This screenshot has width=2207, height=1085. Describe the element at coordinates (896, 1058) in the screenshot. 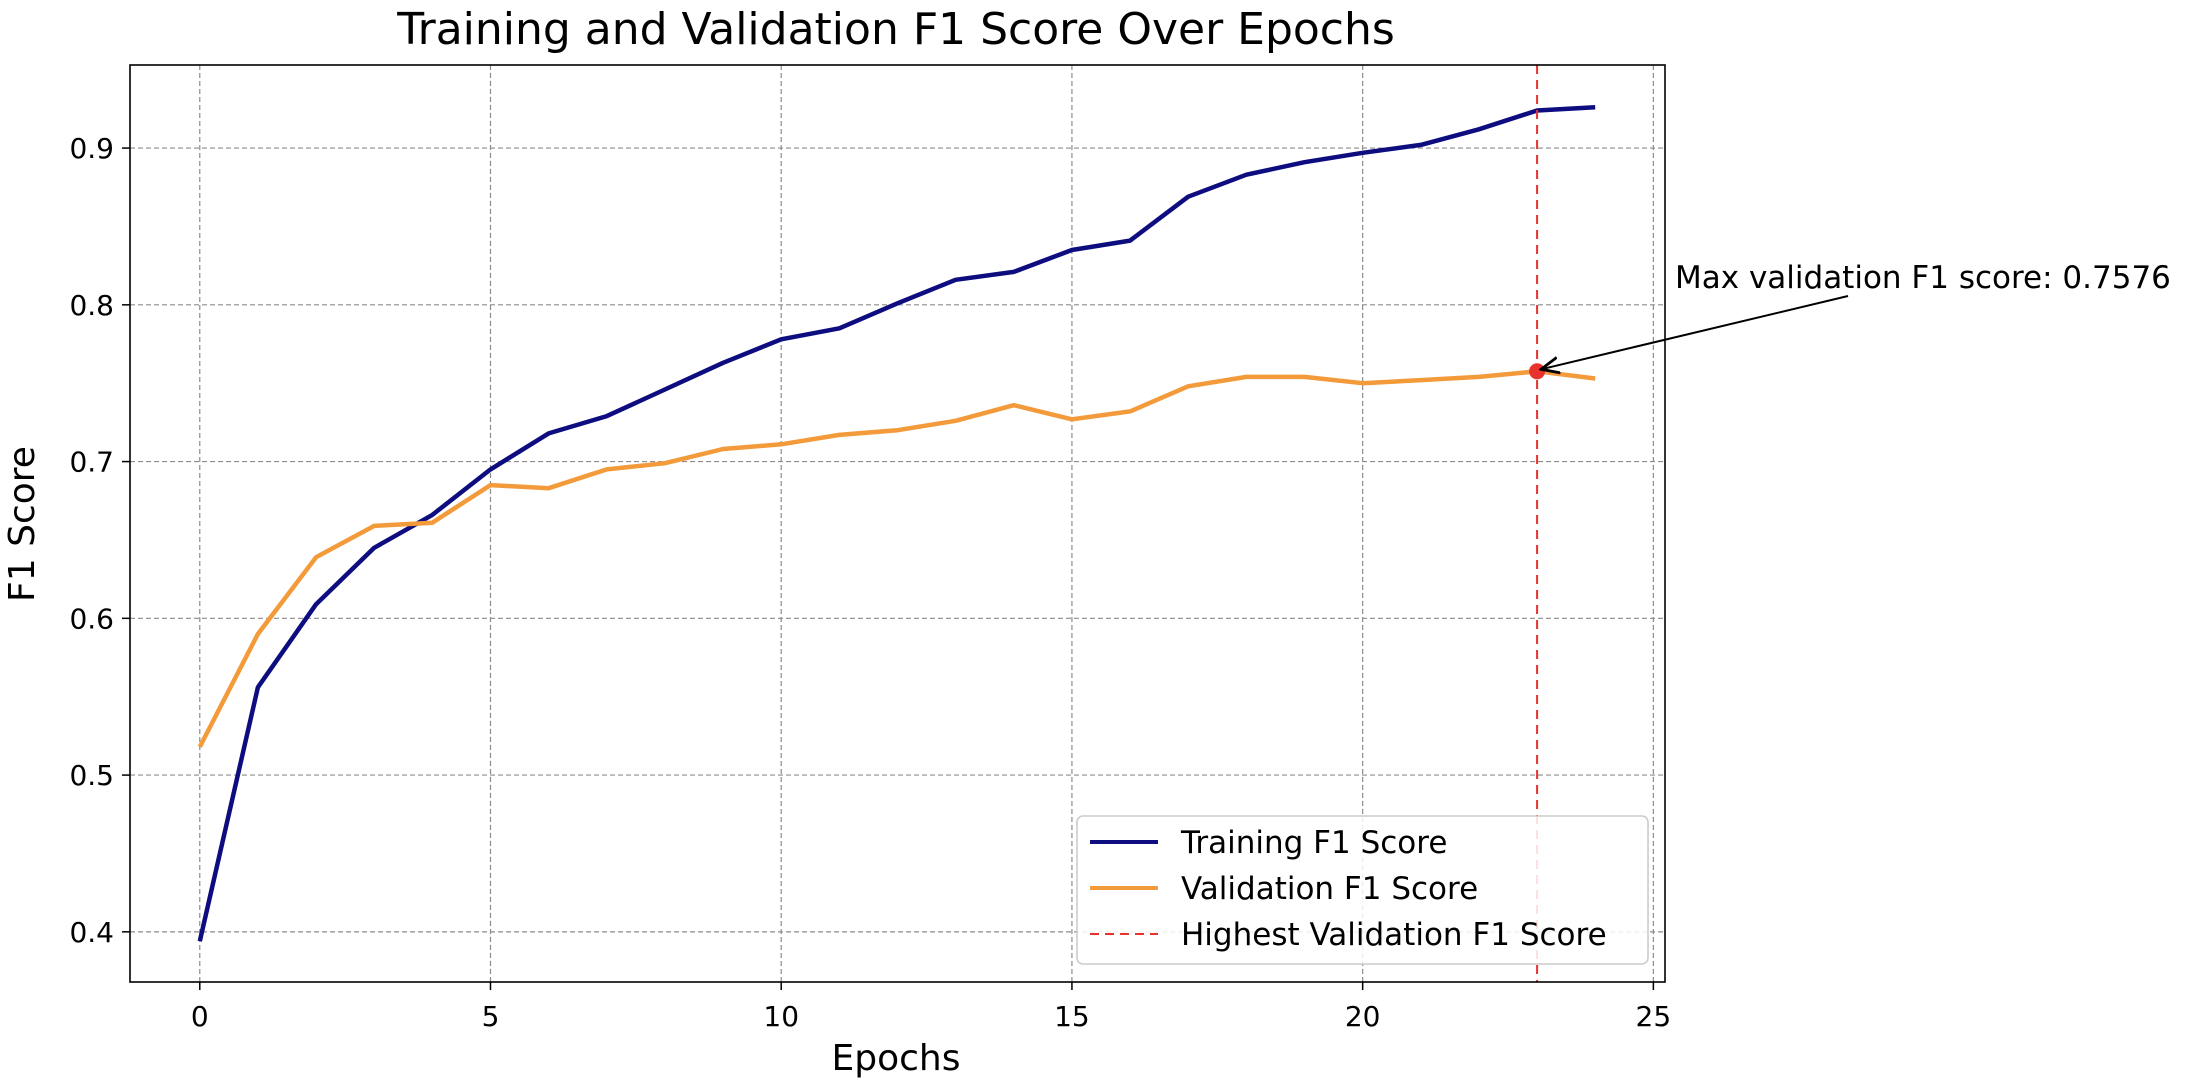

I see `x-axis-label: Epochs` at that location.